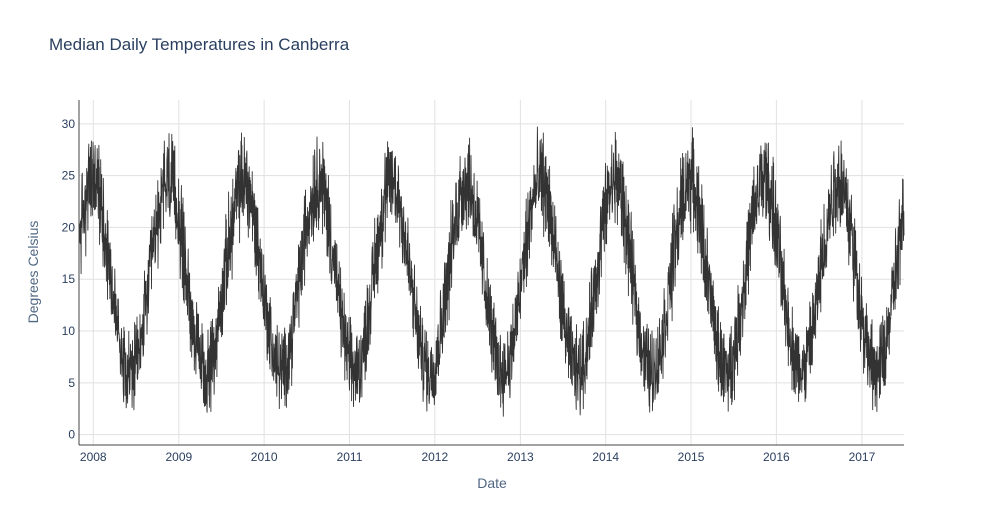  What do you see at coordinates (492, 483) in the screenshot?
I see `x-axis-title: Date` at bounding box center [492, 483].